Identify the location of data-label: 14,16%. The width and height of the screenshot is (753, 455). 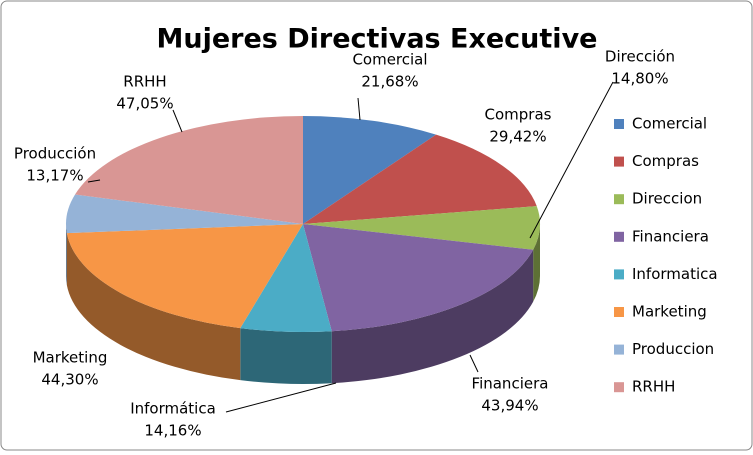
(172, 431).